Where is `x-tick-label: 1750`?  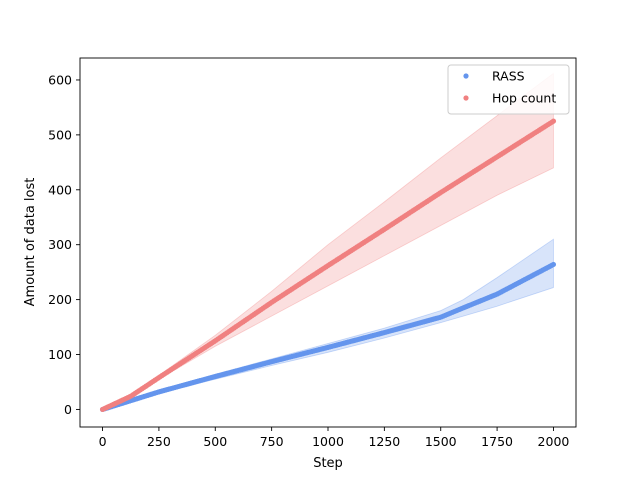 x-tick-label: 1750 is located at coordinates (497, 441).